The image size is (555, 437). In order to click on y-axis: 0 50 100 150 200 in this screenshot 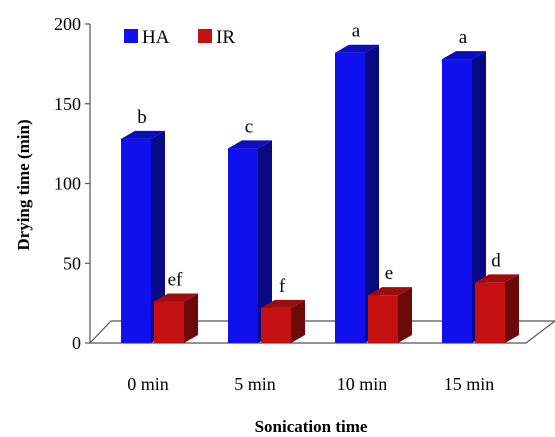, I will do `click(72, 183)`.